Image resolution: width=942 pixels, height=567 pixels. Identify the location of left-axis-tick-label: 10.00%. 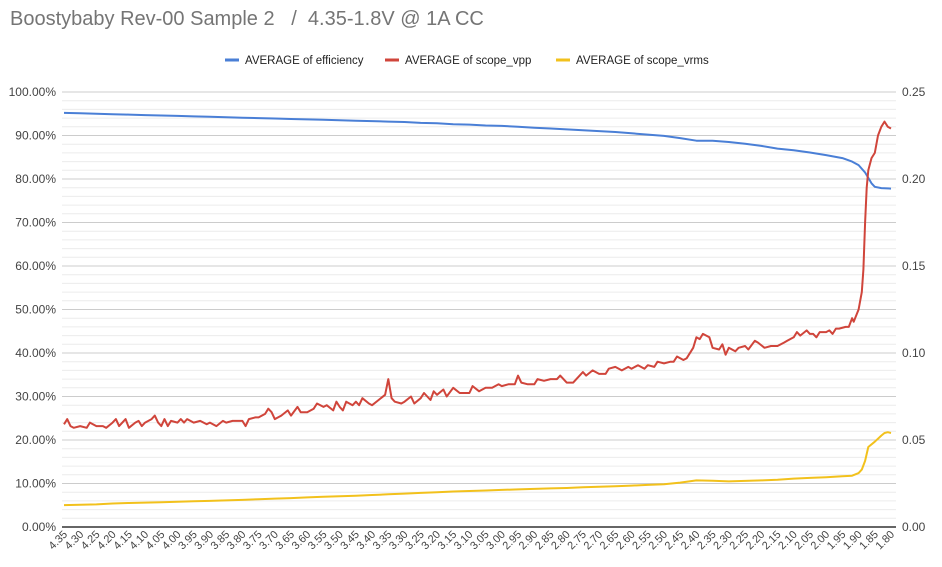
(35, 484).